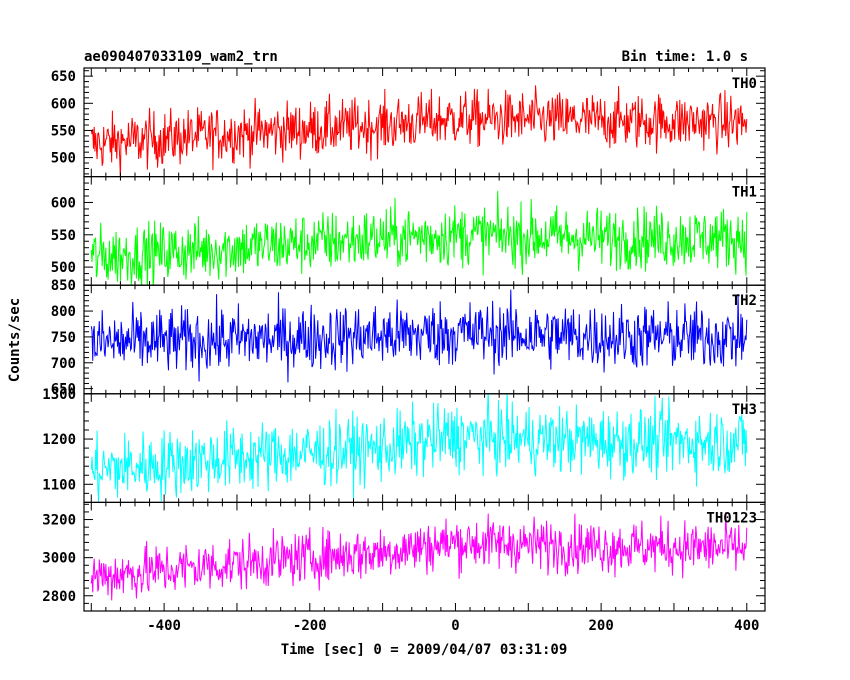  What do you see at coordinates (63, 312) in the screenshot?
I see `y-tick-label: 800` at bounding box center [63, 312].